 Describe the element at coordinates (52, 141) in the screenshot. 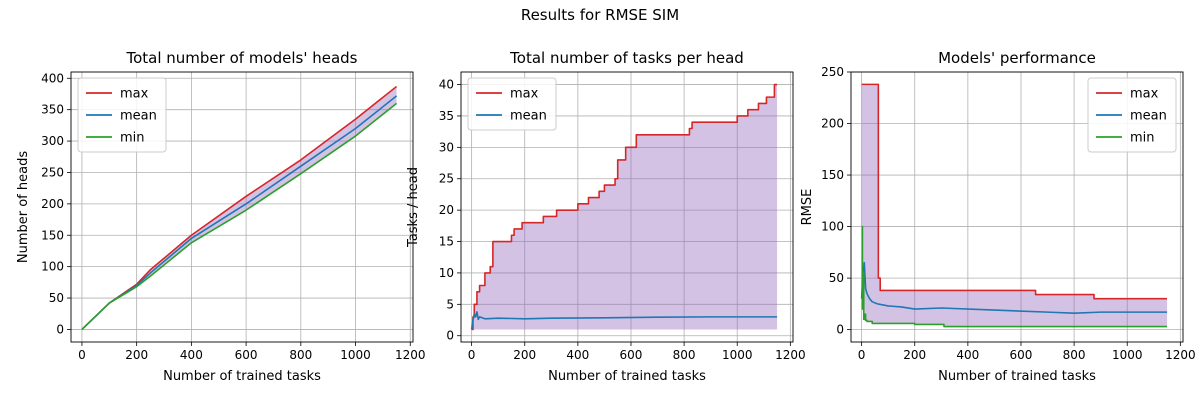

I see `y-tick-label: 300` at that location.